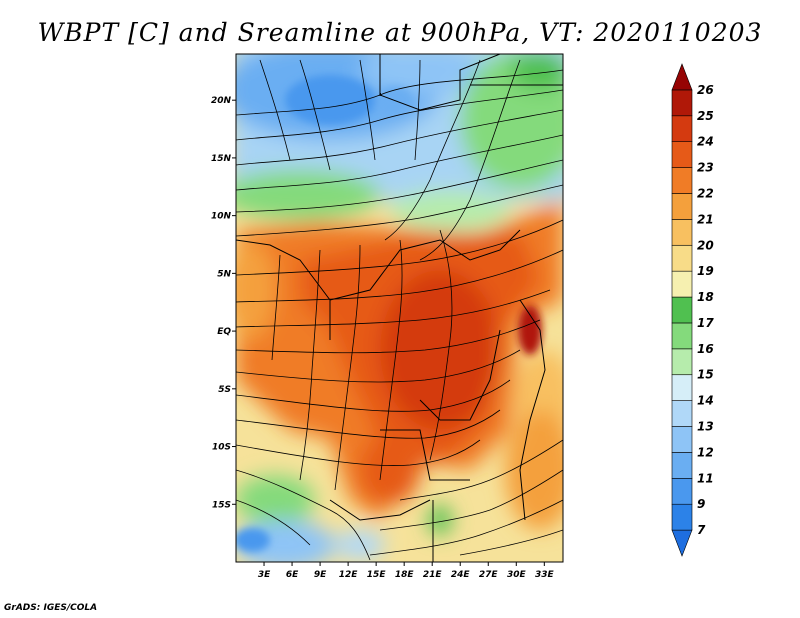  Describe the element at coordinates (705, 297) in the screenshot. I see `colorbar-label: 18` at that location.